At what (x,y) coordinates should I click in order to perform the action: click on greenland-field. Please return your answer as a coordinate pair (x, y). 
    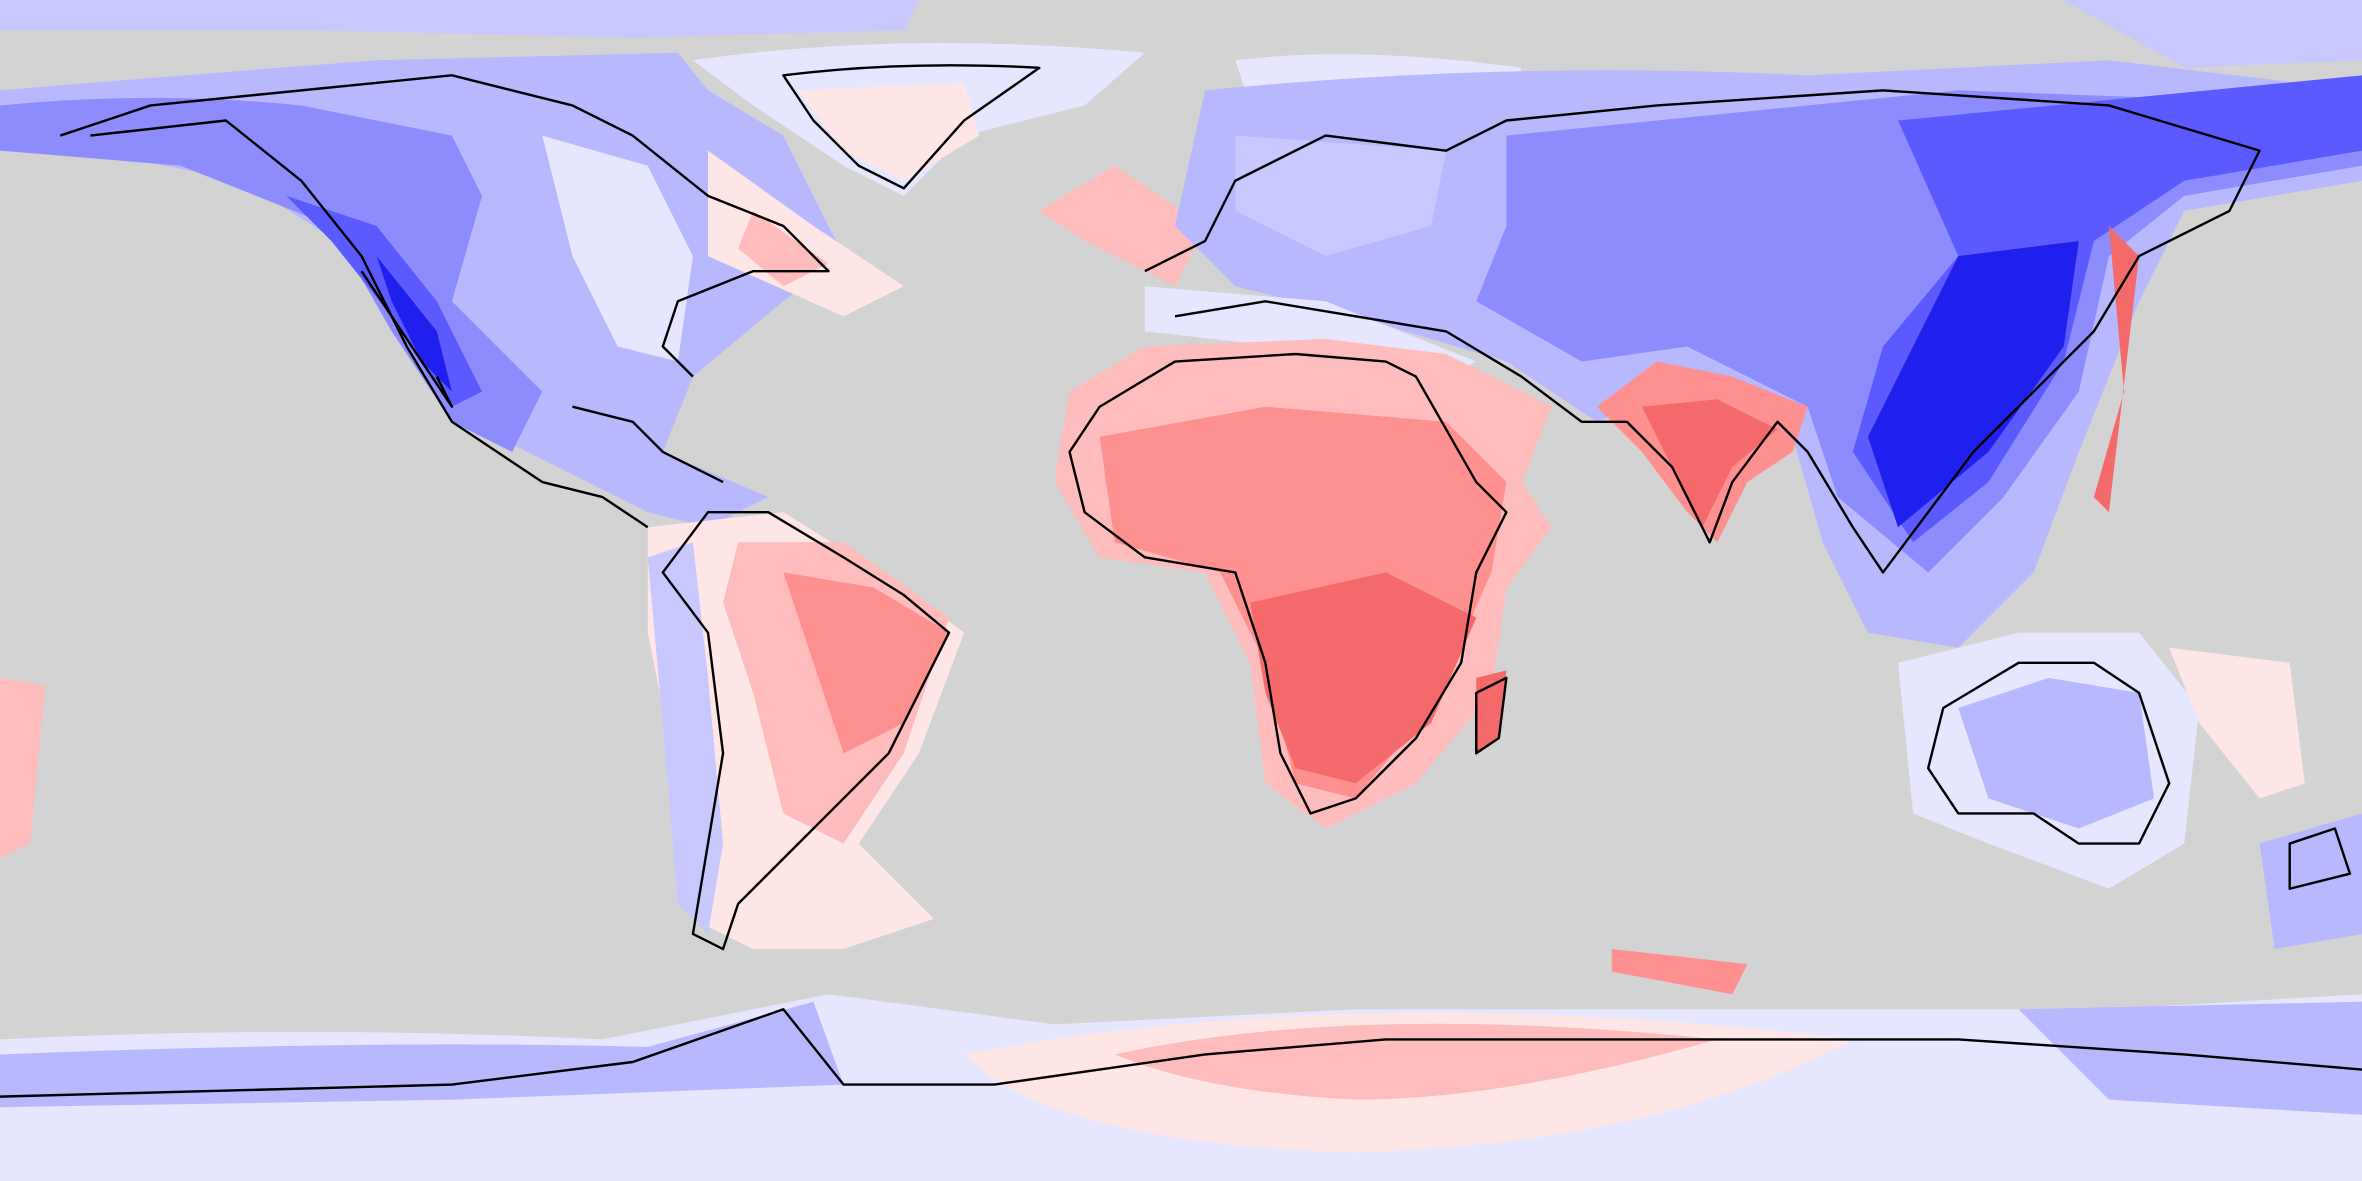
    Looking at the image, I should click on (918, 119).